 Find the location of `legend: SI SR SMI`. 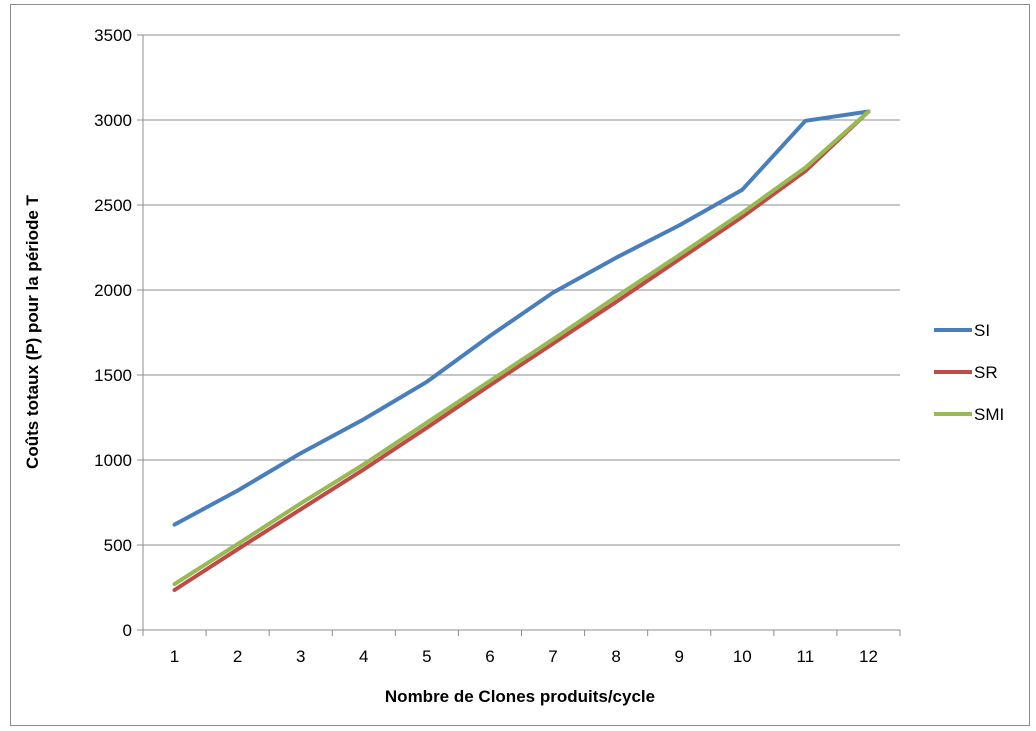

legend: SI SR SMI is located at coordinates (969, 372).